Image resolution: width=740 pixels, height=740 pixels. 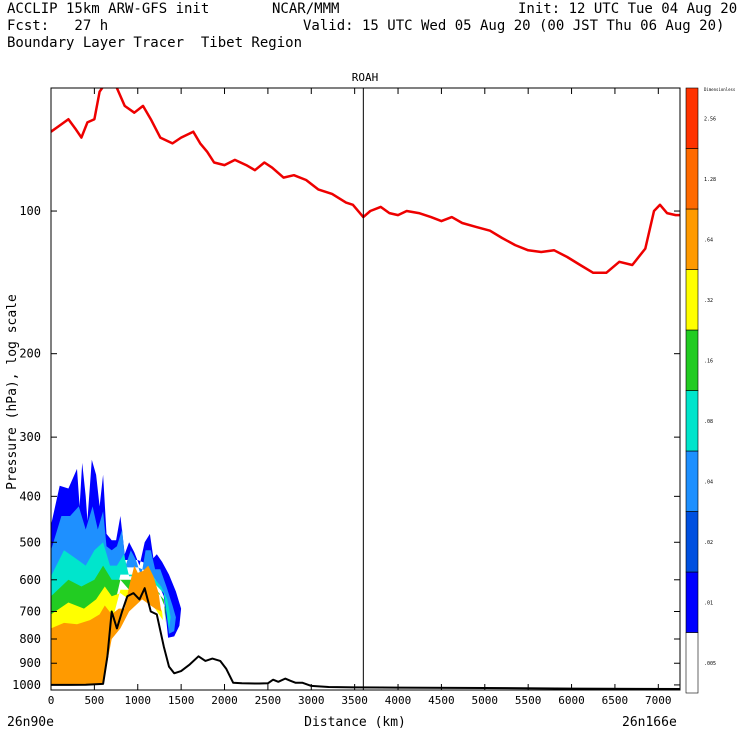 What do you see at coordinates (710, 664) in the screenshot?
I see `colorbar-label: .005` at bounding box center [710, 664].